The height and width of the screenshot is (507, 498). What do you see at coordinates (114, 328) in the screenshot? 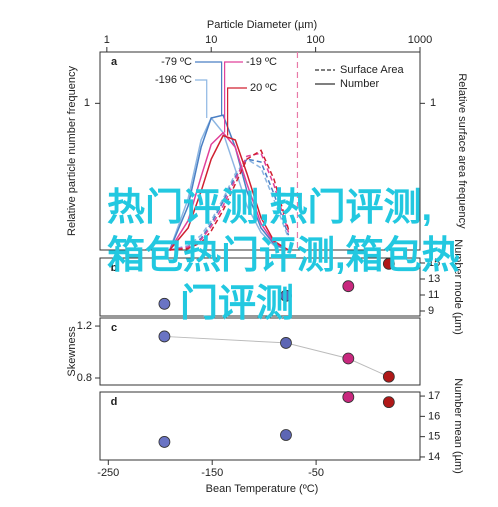
I see `panel-letter: c` at bounding box center [114, 328].